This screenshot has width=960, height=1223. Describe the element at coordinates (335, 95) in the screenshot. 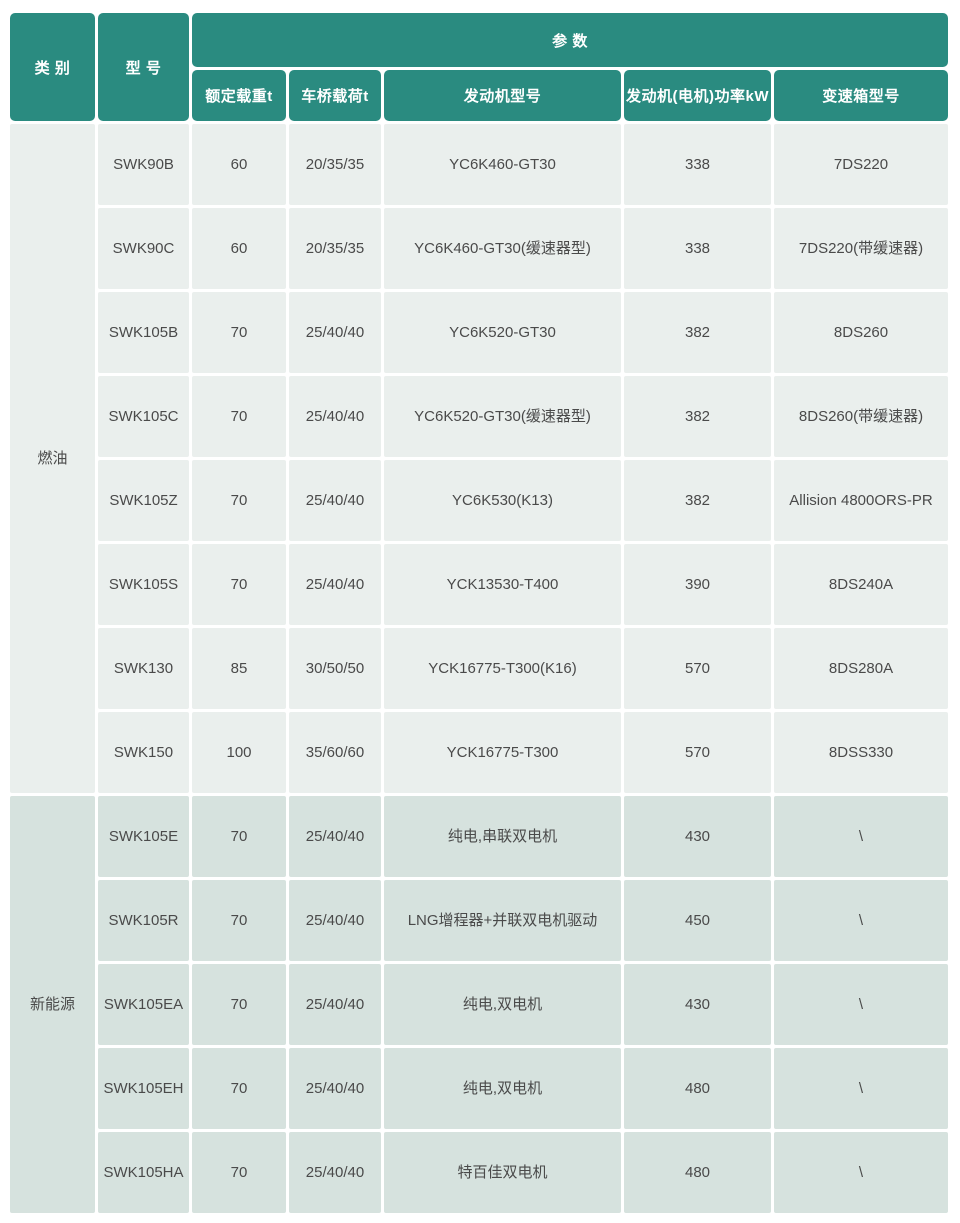

I see `subheader-axle-load: 车桥载荷t` at that location.